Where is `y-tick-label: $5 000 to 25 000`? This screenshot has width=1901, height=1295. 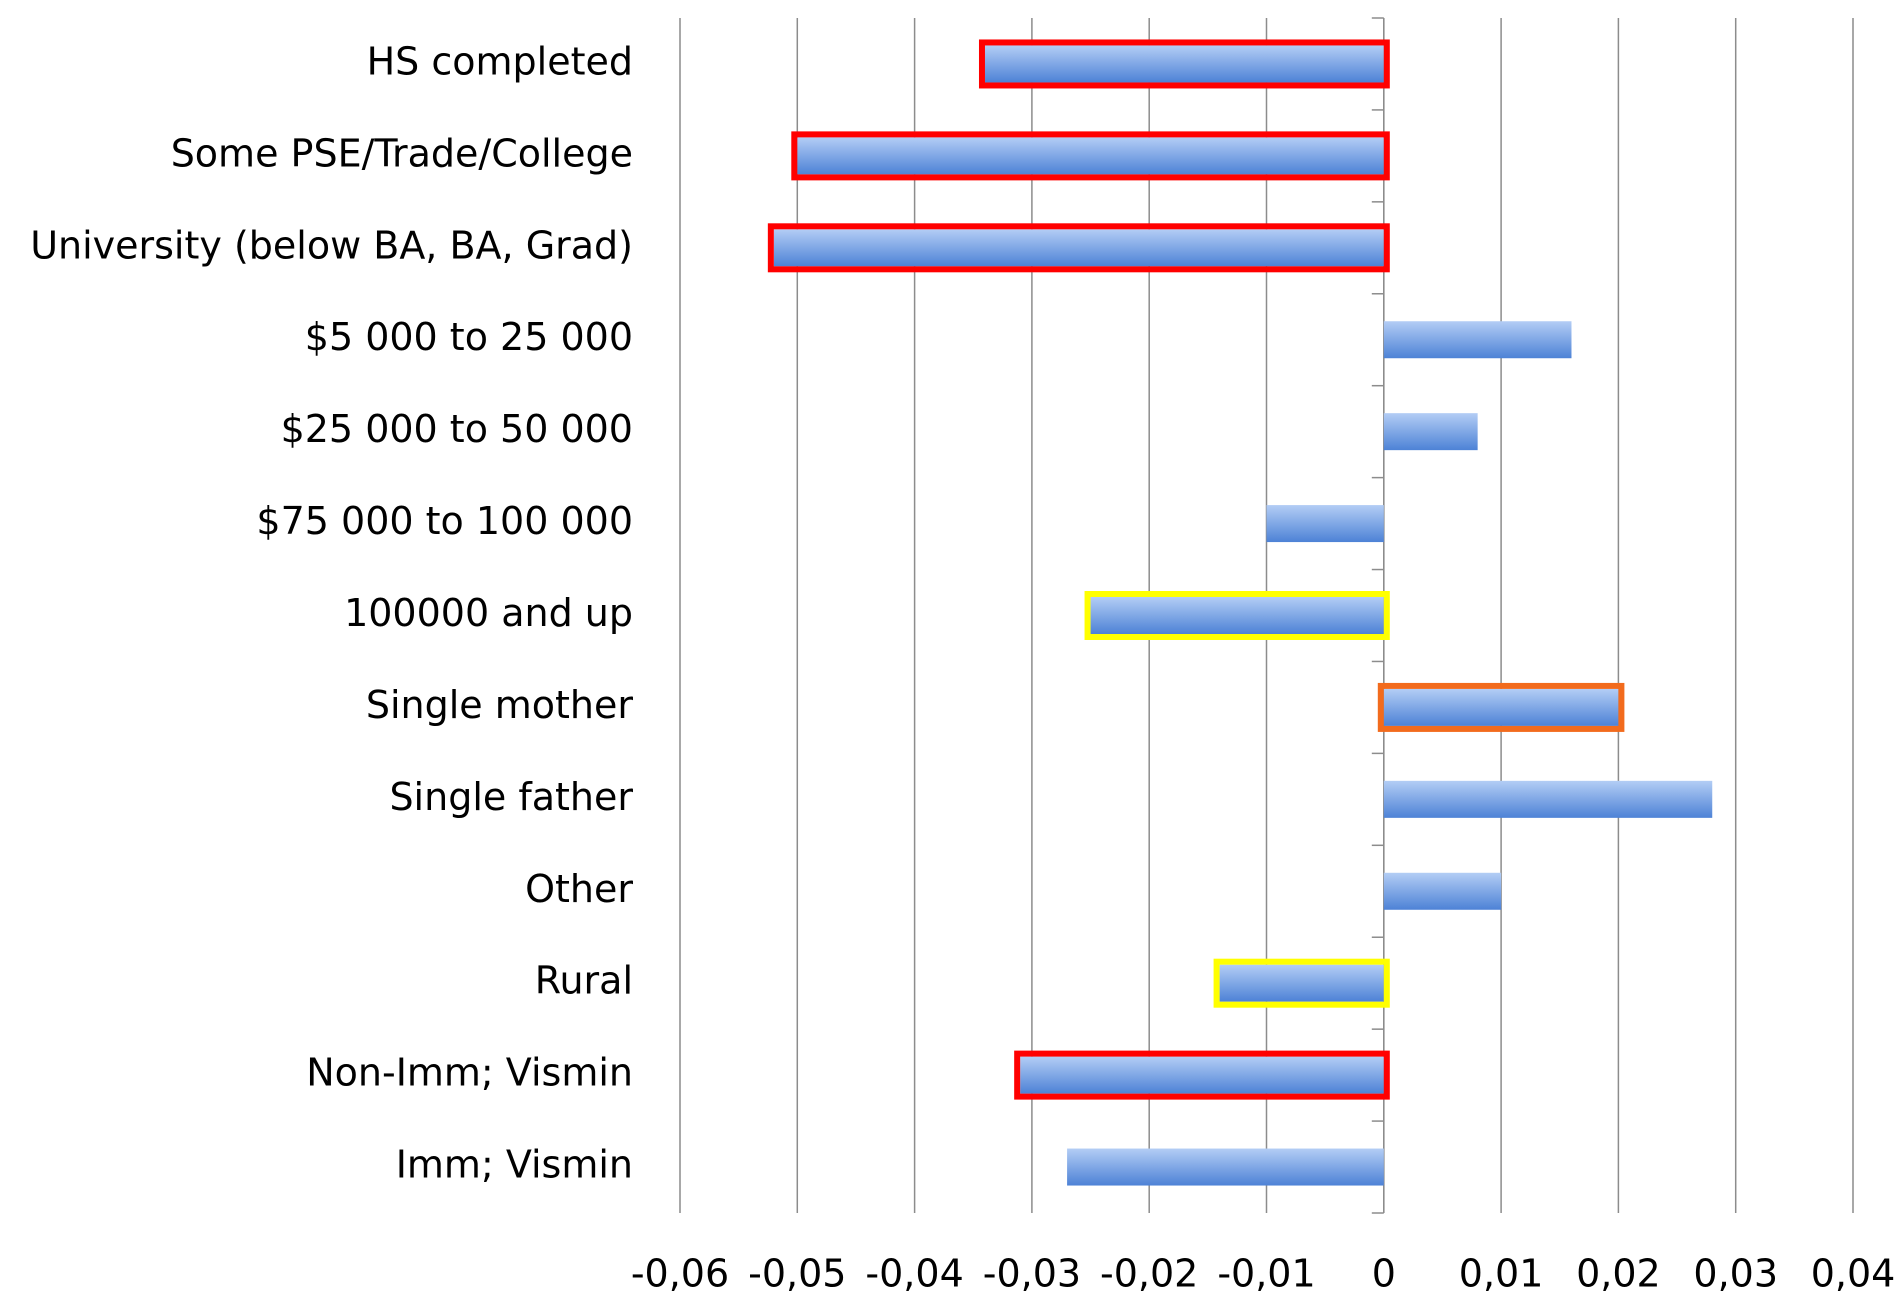
y-tick-label: $5 000 to 25 000 is located at coordinates (469, 337).